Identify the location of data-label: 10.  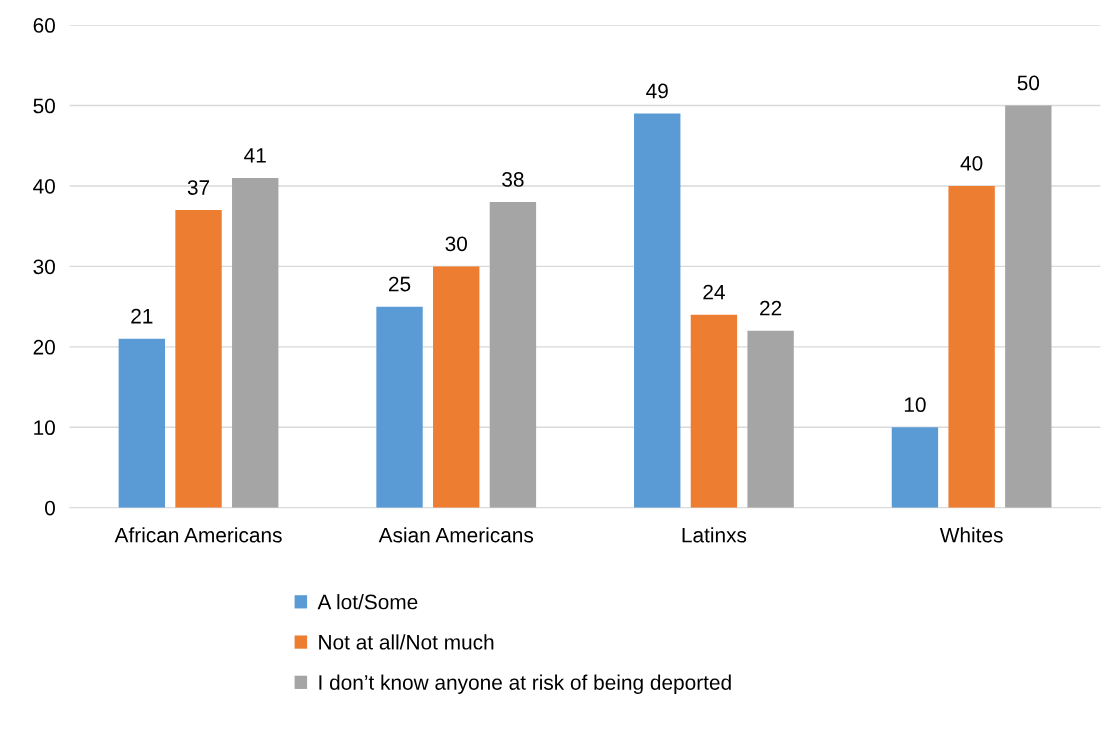
(915, 405).